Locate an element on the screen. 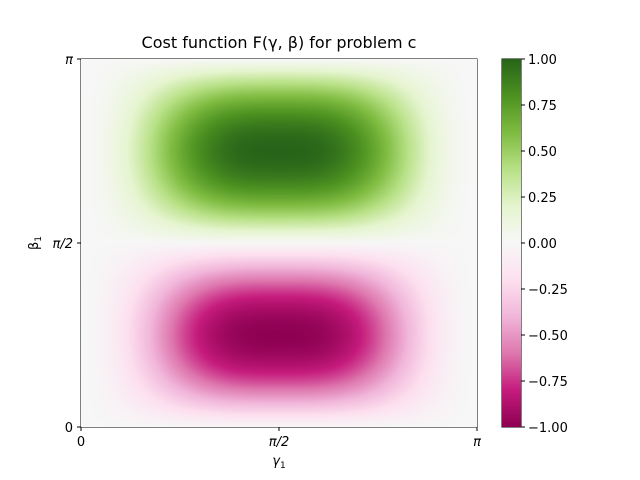 This screenshot has height=480, width=640. colorbar-tick-label: −0.75 is located at coordinates (548, 382).